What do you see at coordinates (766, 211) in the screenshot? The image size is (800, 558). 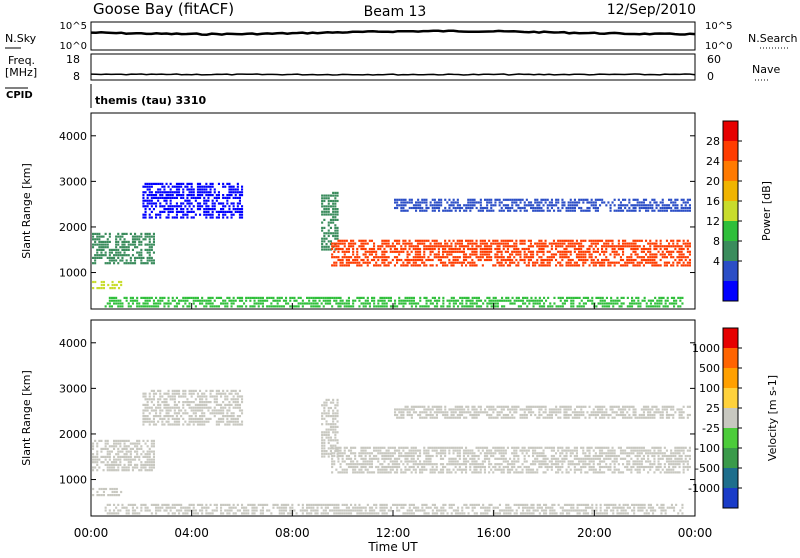 I see `power-cbar-label: Power [dB]` at bounding box center [766, 211].